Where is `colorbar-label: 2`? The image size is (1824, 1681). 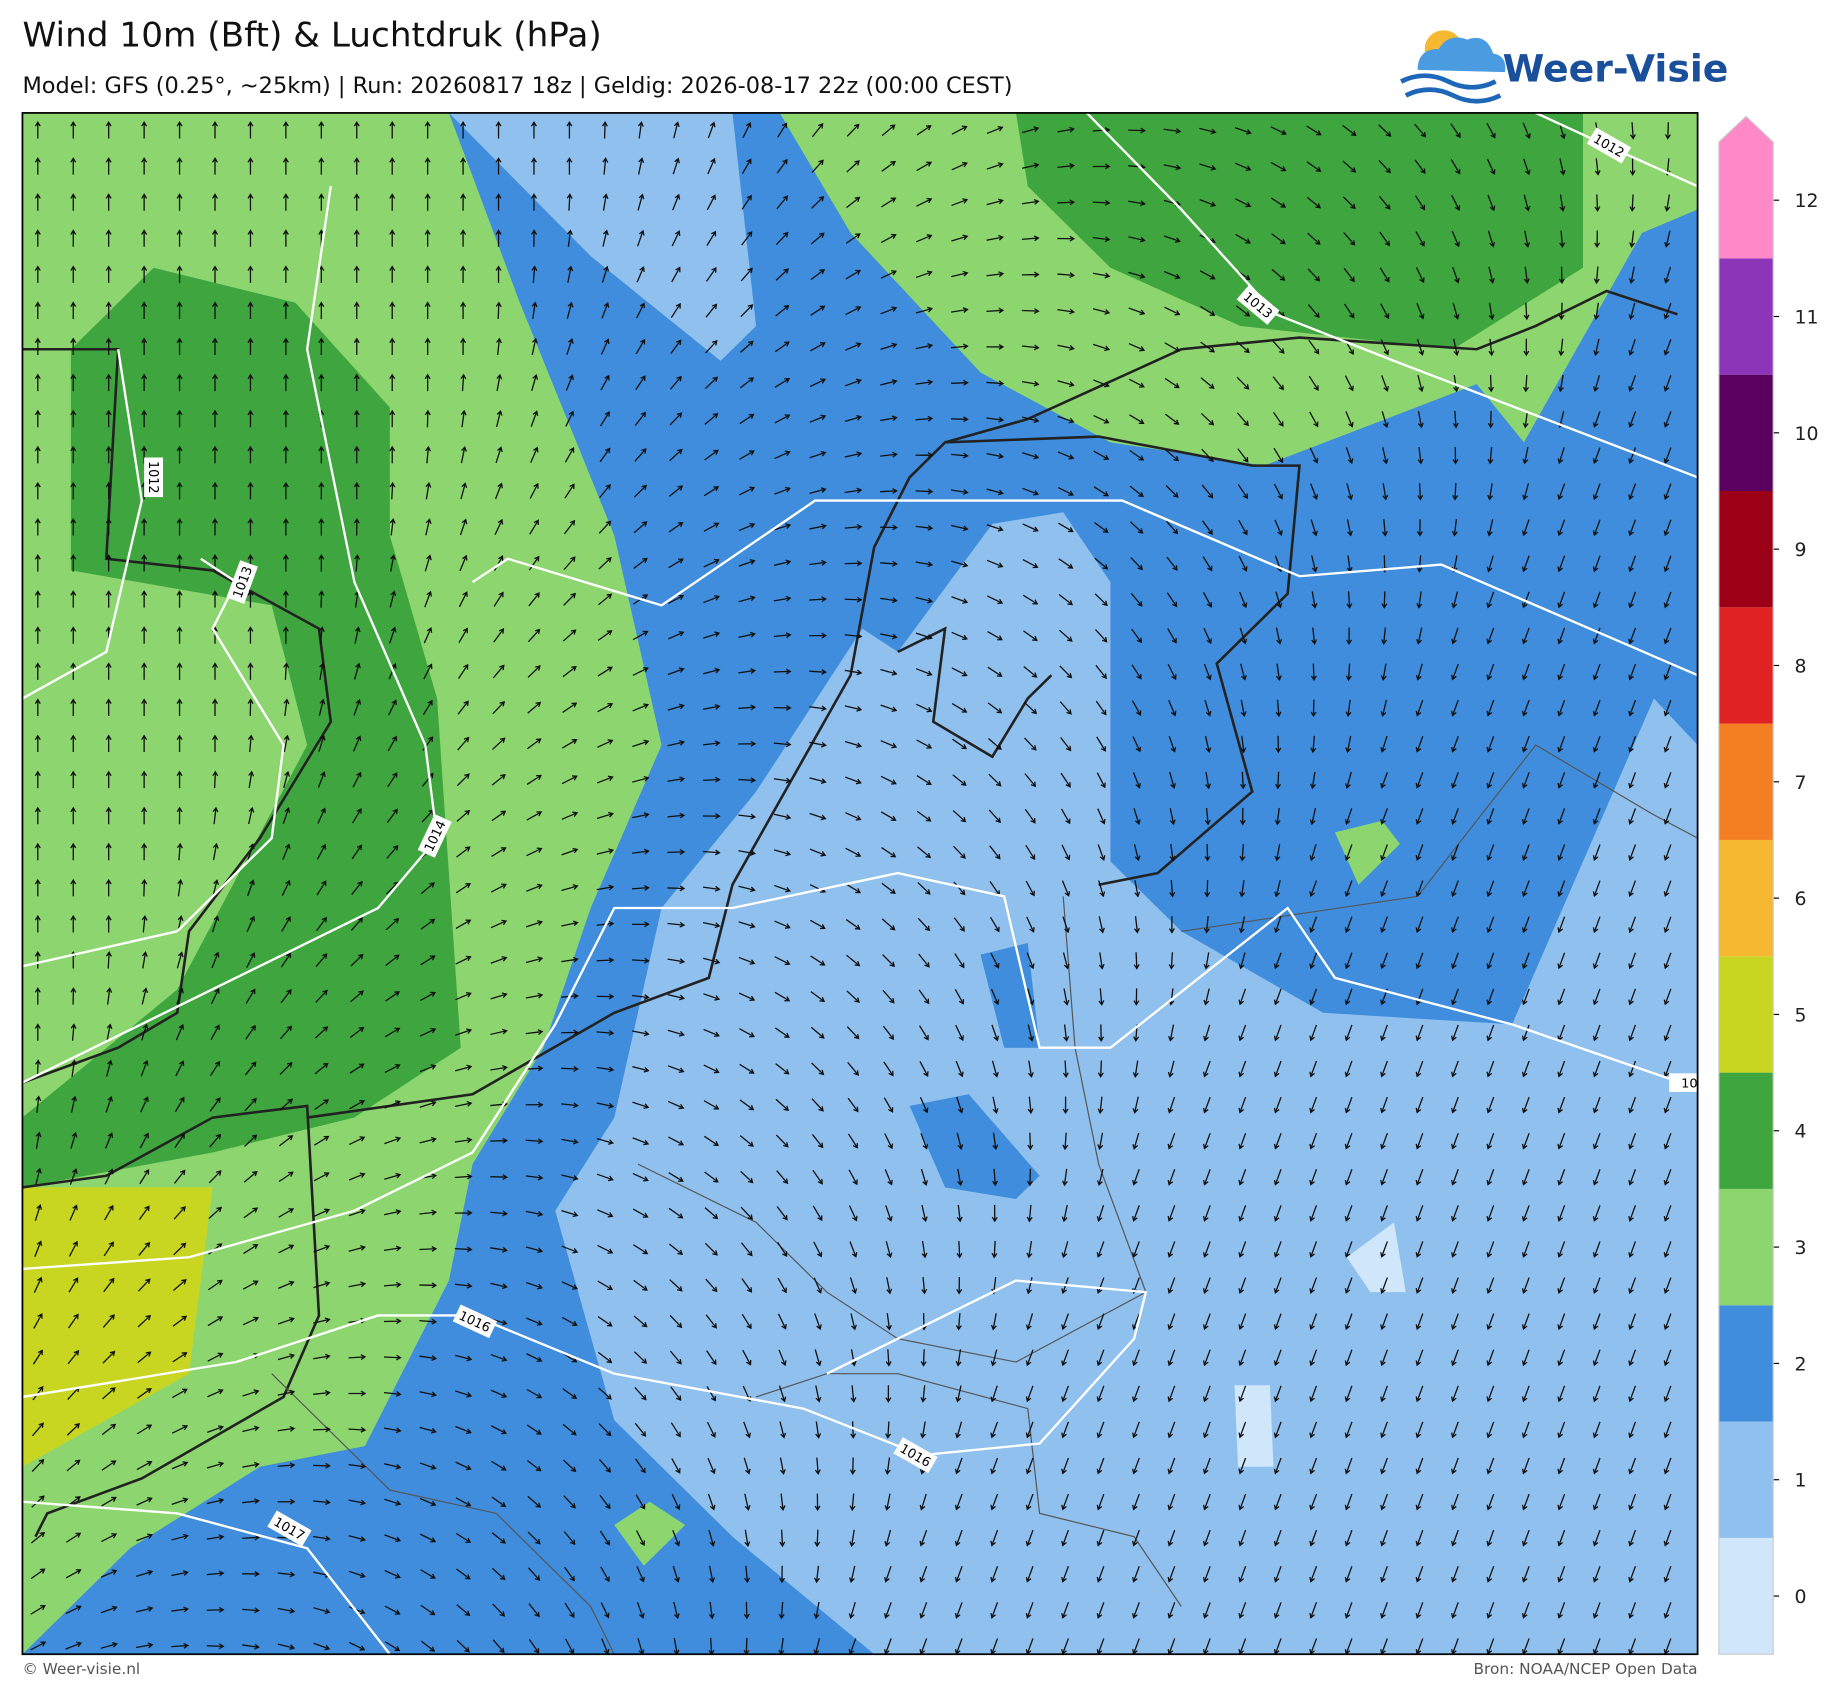 colorbar-label: 2 is located at coordinates (1800, 1365).